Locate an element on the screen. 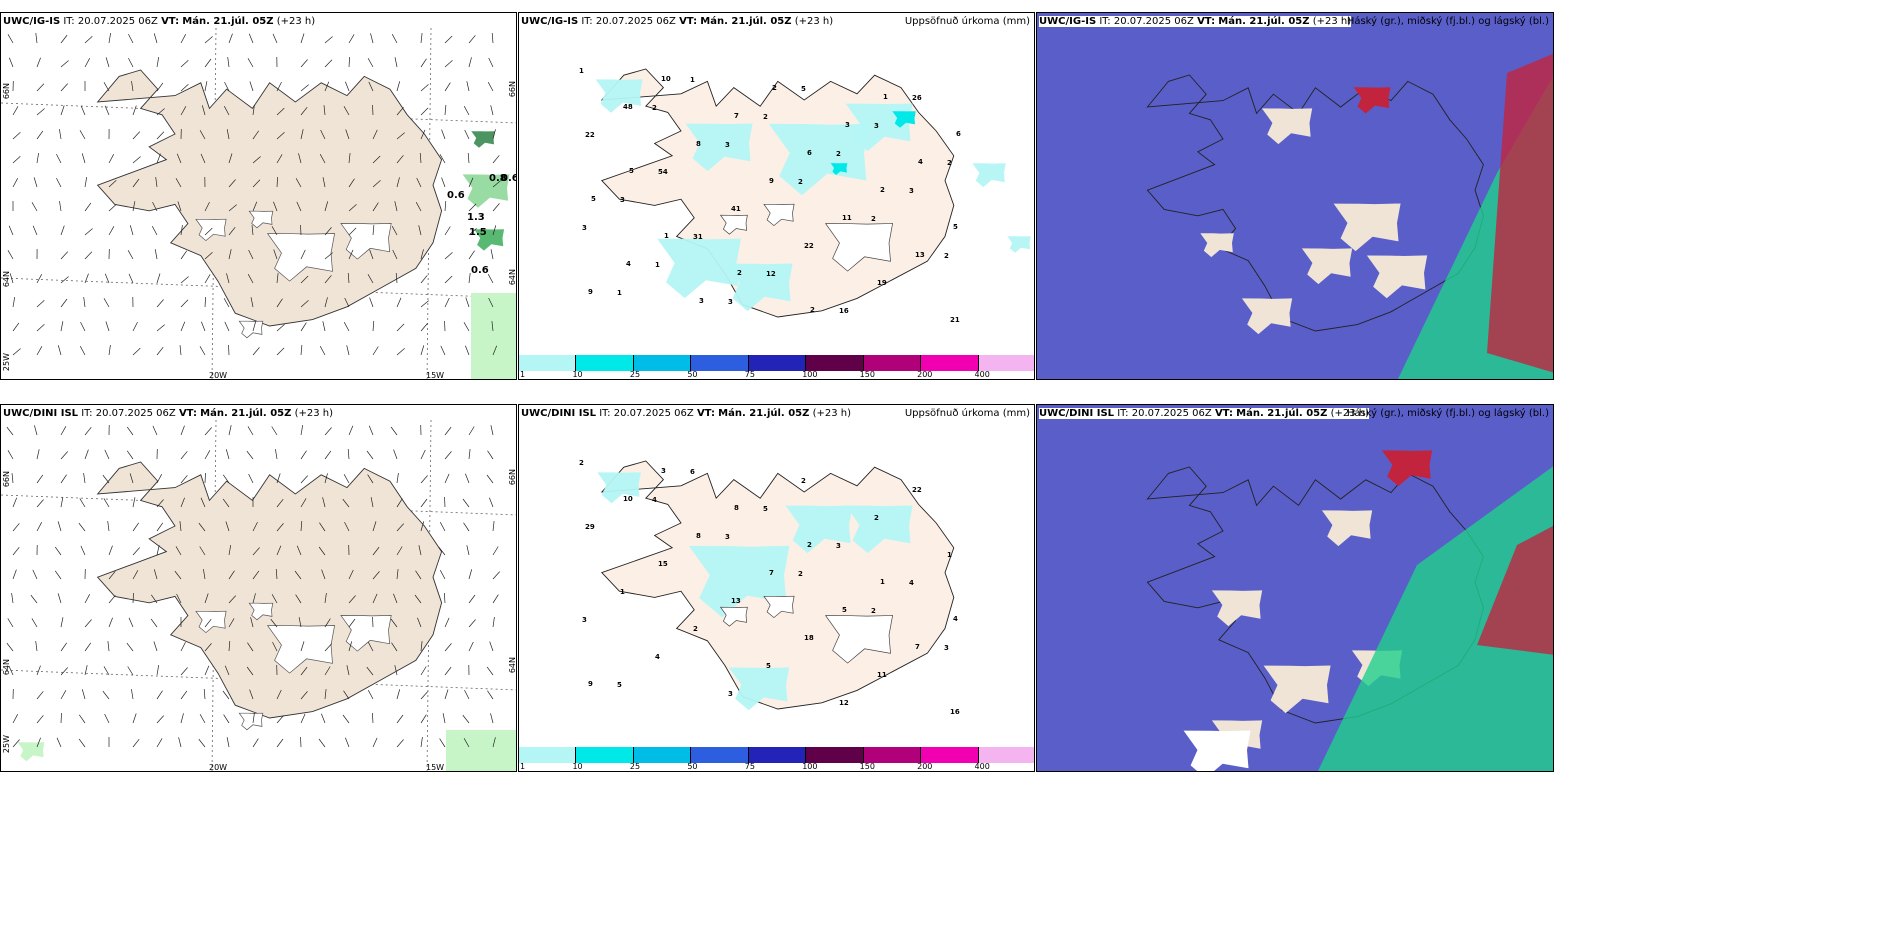 This screenshot has height=950, width=1900. precip-value-label: 22 is located at coordinates (590, 135).